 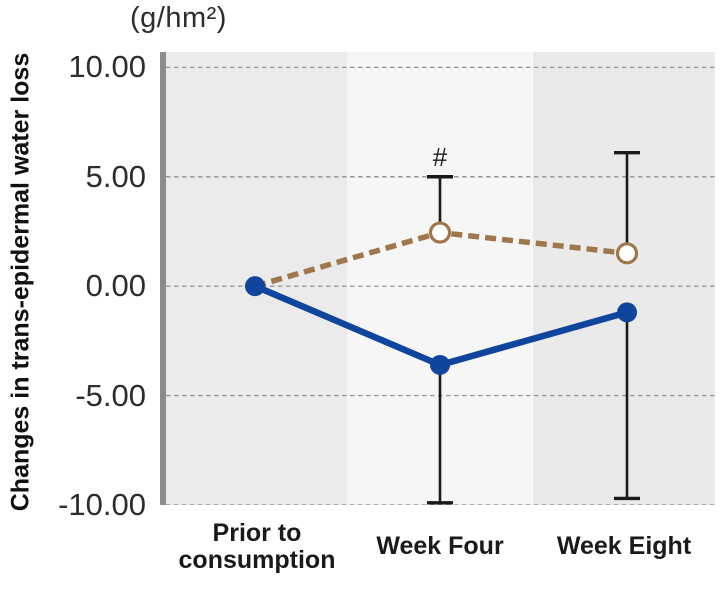 I want to click on y-tick-label-neg10: -10.00, so click(x=102, y=504).